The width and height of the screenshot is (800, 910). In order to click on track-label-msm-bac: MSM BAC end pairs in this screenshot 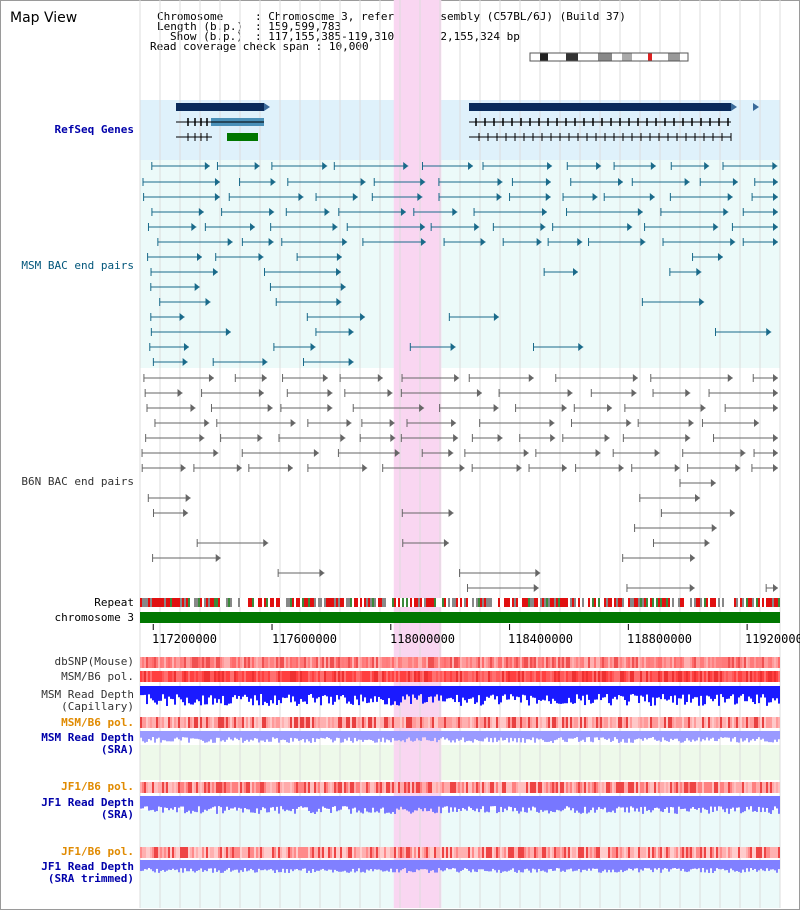, I will do `click(77, 265)`.